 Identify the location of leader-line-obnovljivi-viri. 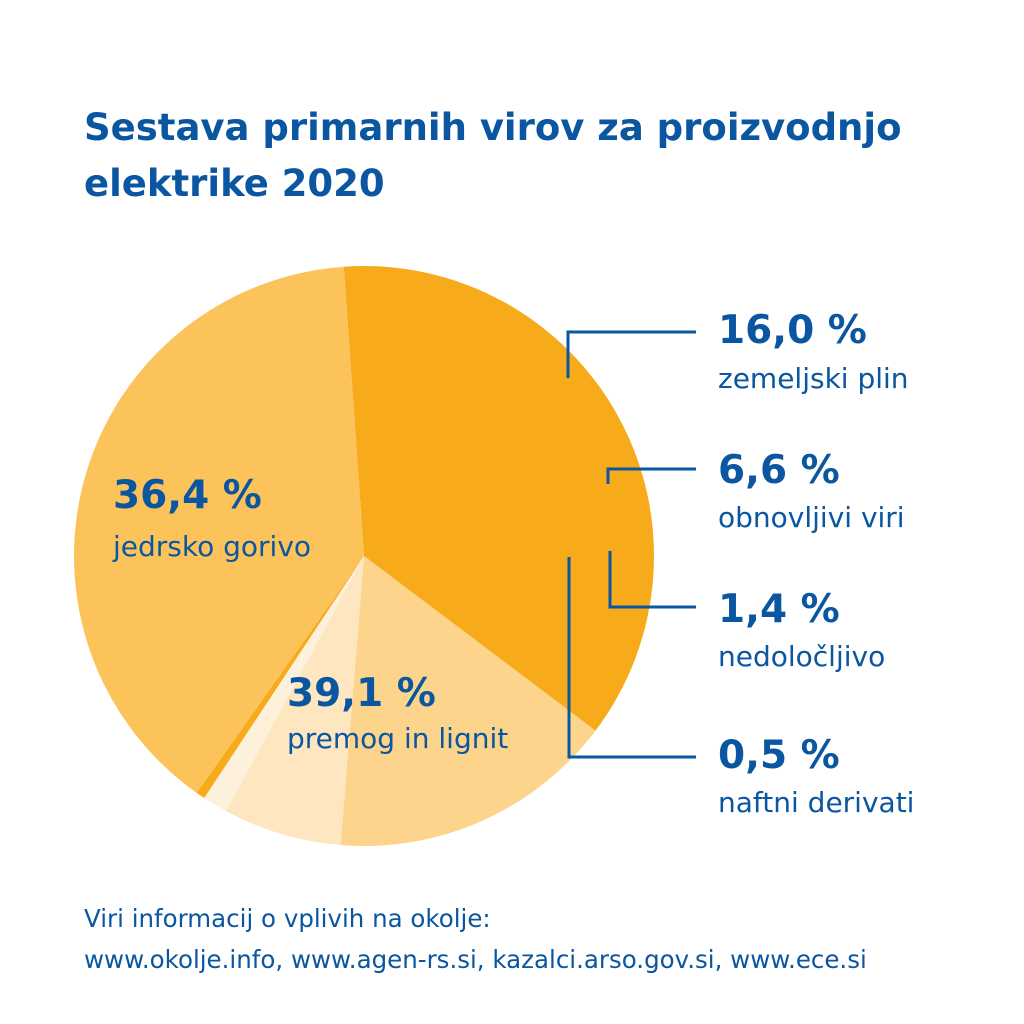
(651, 475).